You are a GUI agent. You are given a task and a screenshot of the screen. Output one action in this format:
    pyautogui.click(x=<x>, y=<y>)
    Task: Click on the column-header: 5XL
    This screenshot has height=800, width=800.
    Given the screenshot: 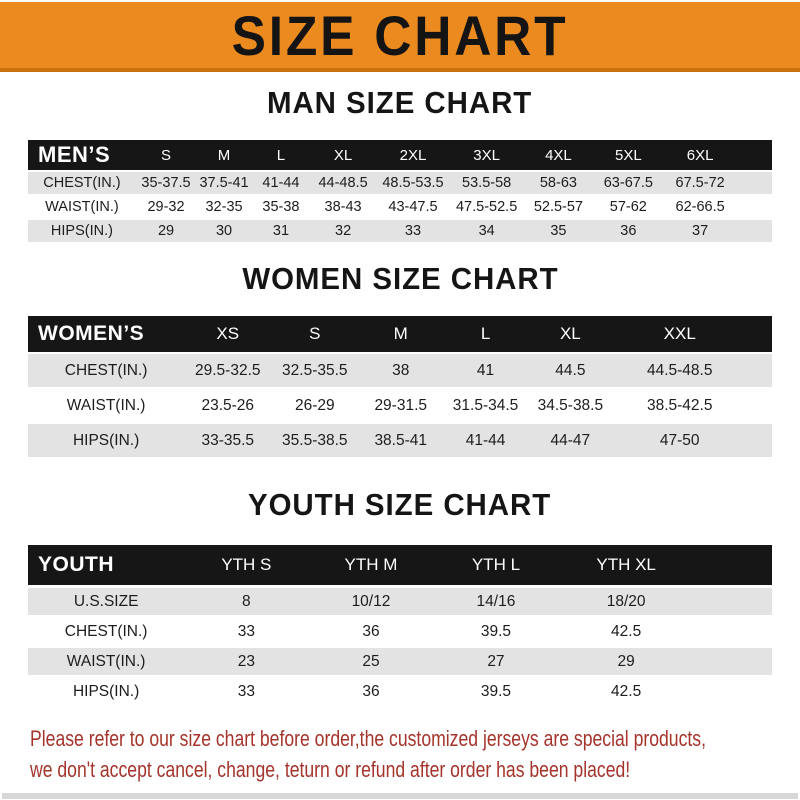 What is the action you would take?
    pyautogui.click(x=628, y=155)
    